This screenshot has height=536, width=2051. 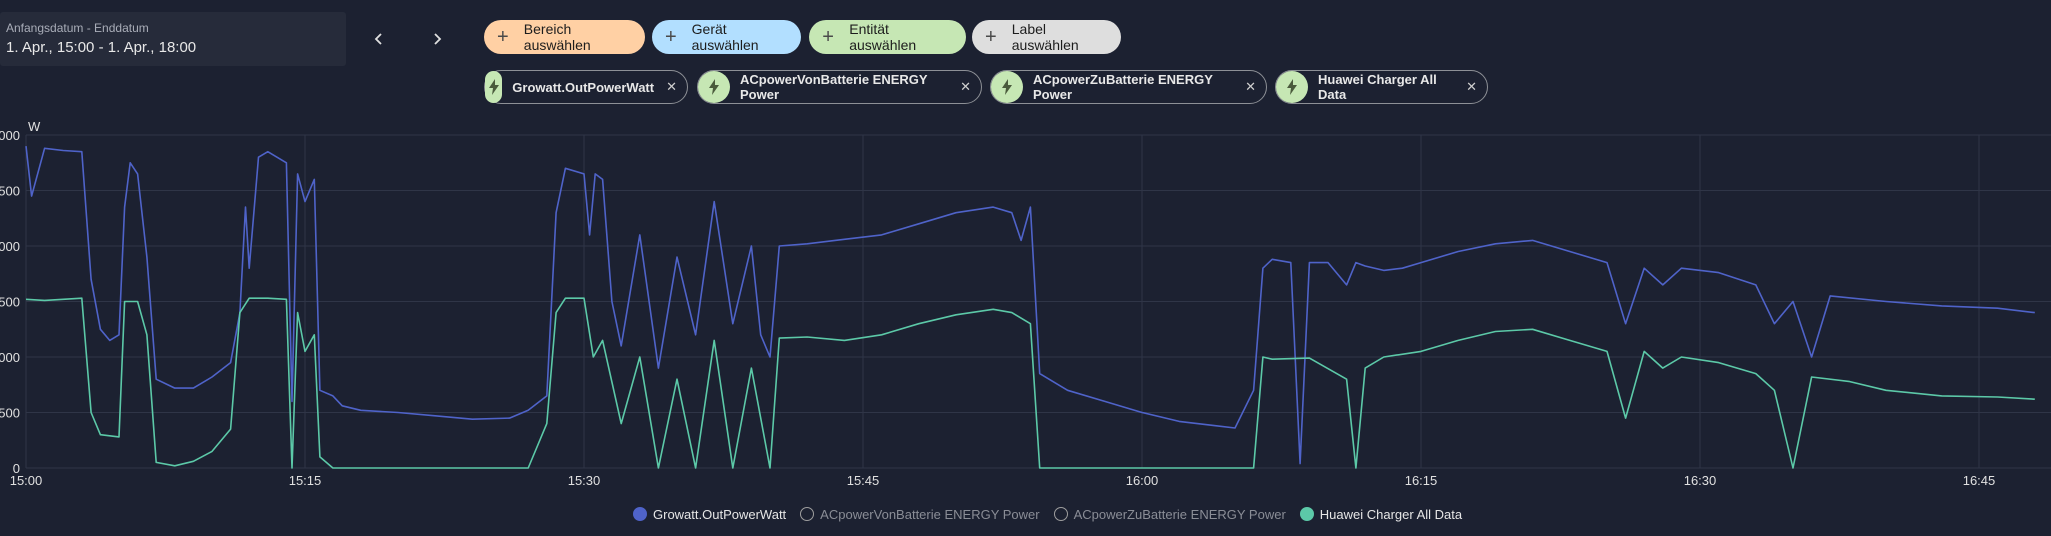 What do you see at coordinates (1700, 480) in the screenshot?
I see `x-tick-label: 16:30` at bounding box center [1700, 480].